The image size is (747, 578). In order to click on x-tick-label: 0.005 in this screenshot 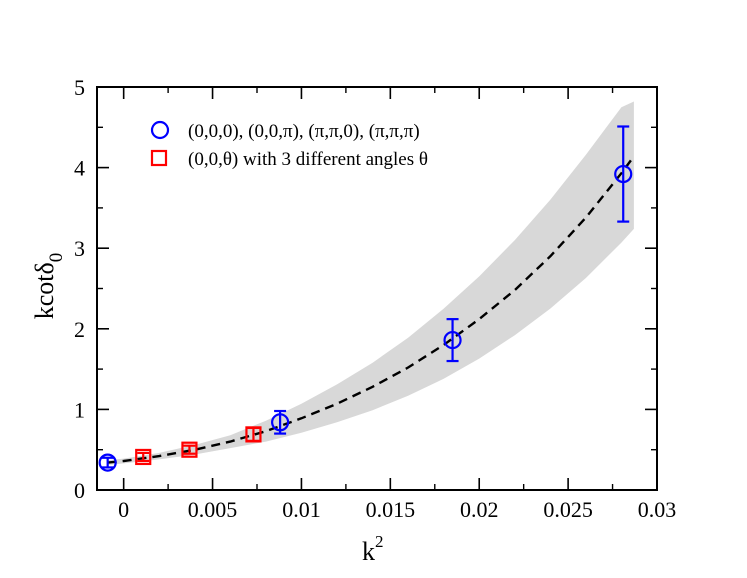, I will do `click(213, 509)`.